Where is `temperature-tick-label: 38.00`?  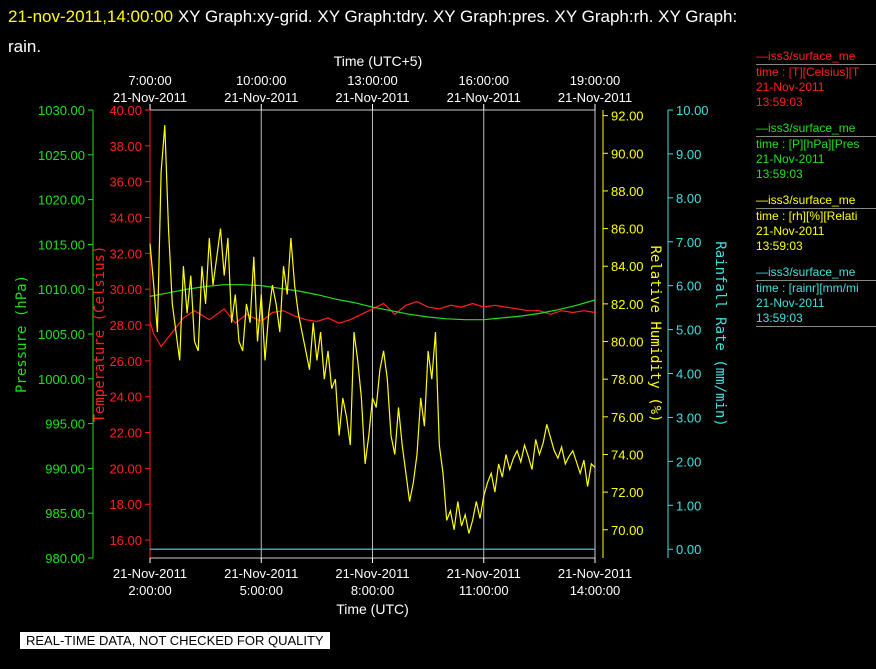
temperature-tick-label: 38.00 is located at coordinates (125, 146).